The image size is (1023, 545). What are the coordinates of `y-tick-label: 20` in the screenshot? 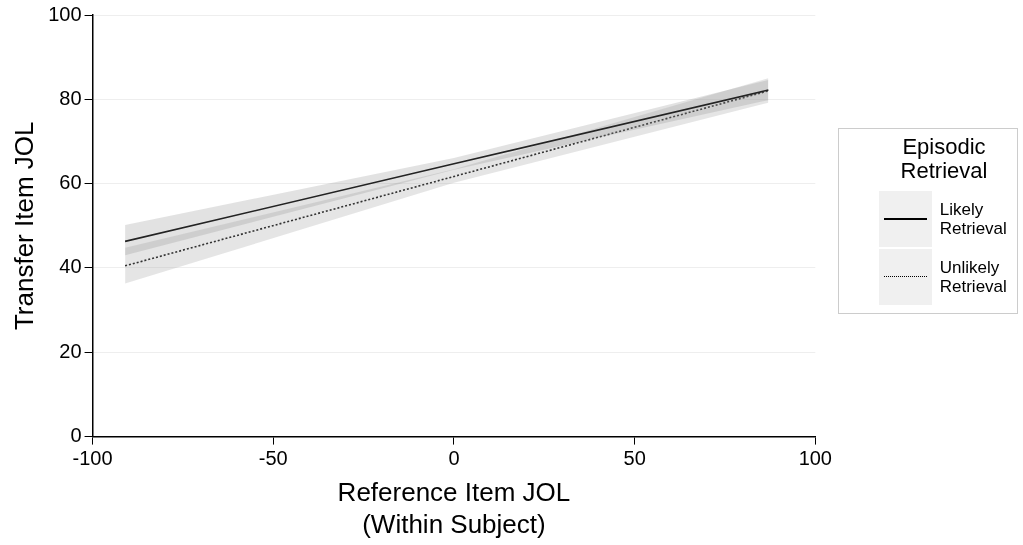 It's located at (70, 350).